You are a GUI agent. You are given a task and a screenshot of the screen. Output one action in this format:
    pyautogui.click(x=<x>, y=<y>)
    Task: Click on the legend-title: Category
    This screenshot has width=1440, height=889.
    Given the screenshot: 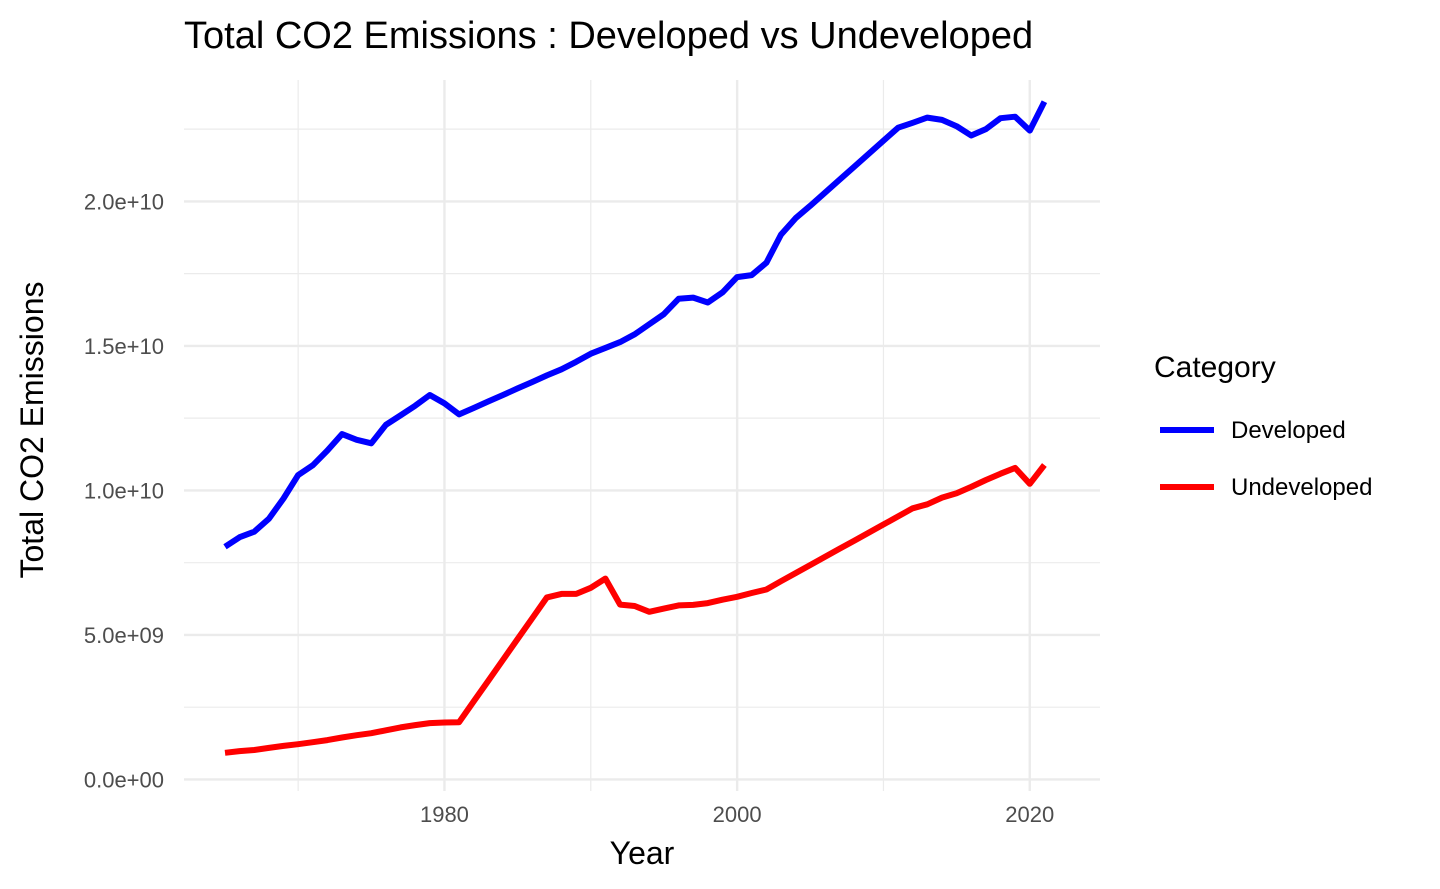 What is the action you would take?
    pyautogui.click(x=1215, y=367)
    